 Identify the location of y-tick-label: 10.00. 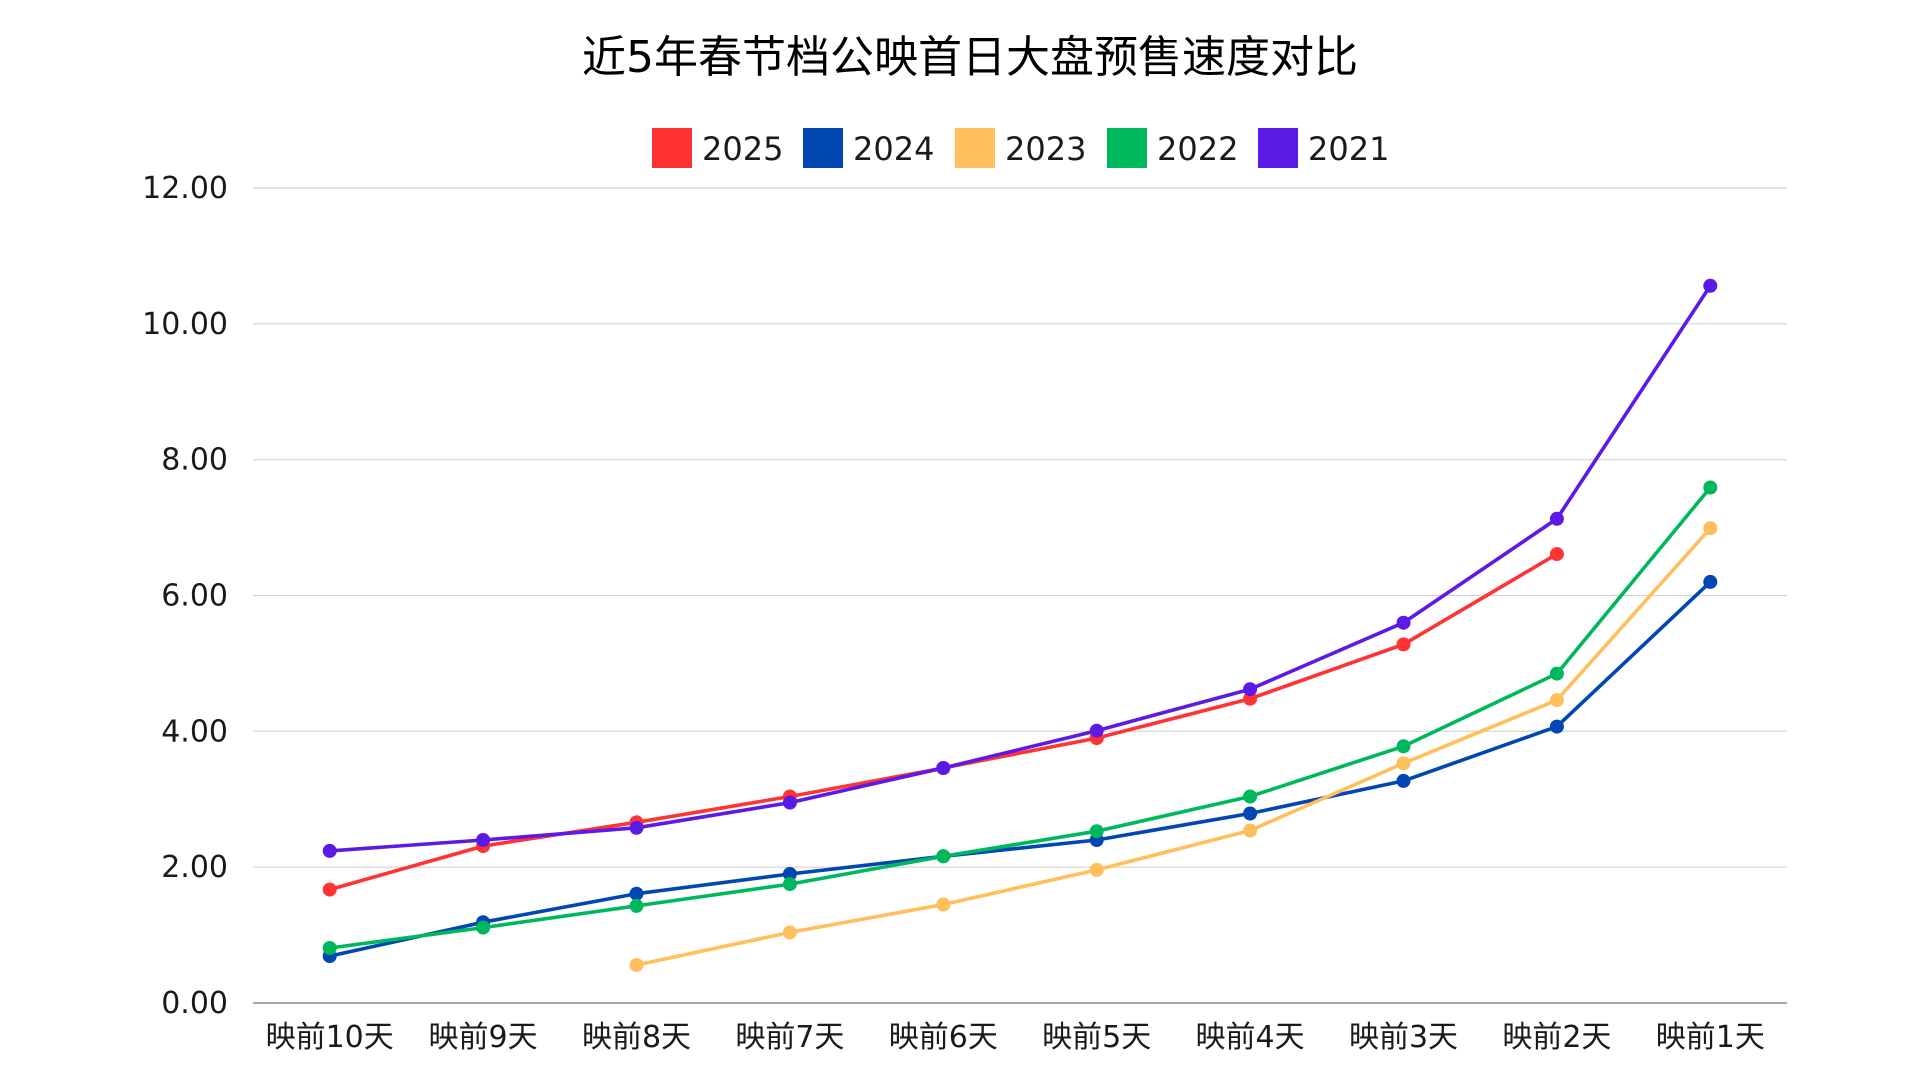
(185, 324).